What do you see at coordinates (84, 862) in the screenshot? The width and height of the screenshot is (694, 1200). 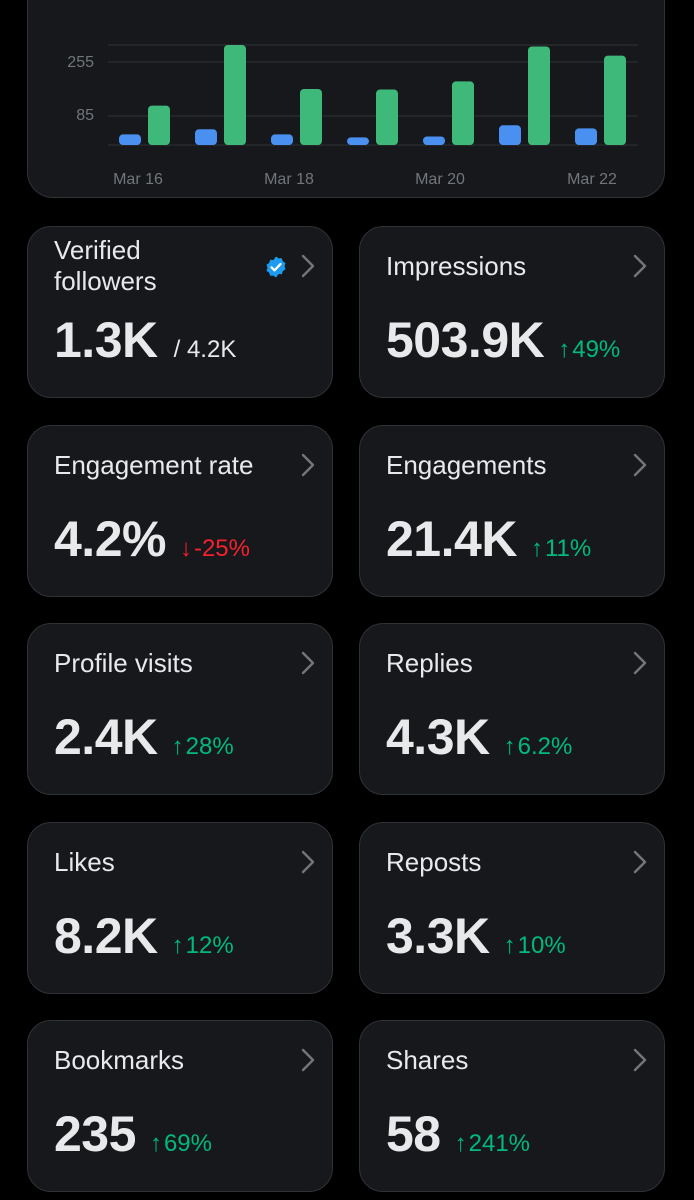 I see `card-title: Likes` at bounding box center [84, 862].